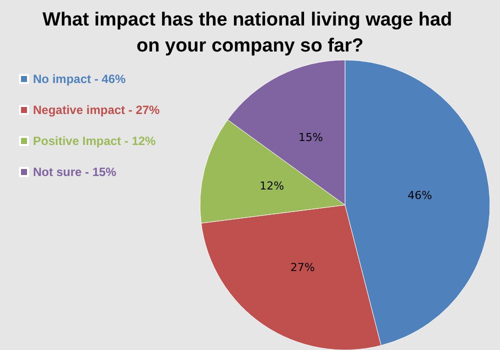  What do you see at coordinates (310, 137) in the screenshot?
I see `data-label: 15%` at bounding box center [310, 137].